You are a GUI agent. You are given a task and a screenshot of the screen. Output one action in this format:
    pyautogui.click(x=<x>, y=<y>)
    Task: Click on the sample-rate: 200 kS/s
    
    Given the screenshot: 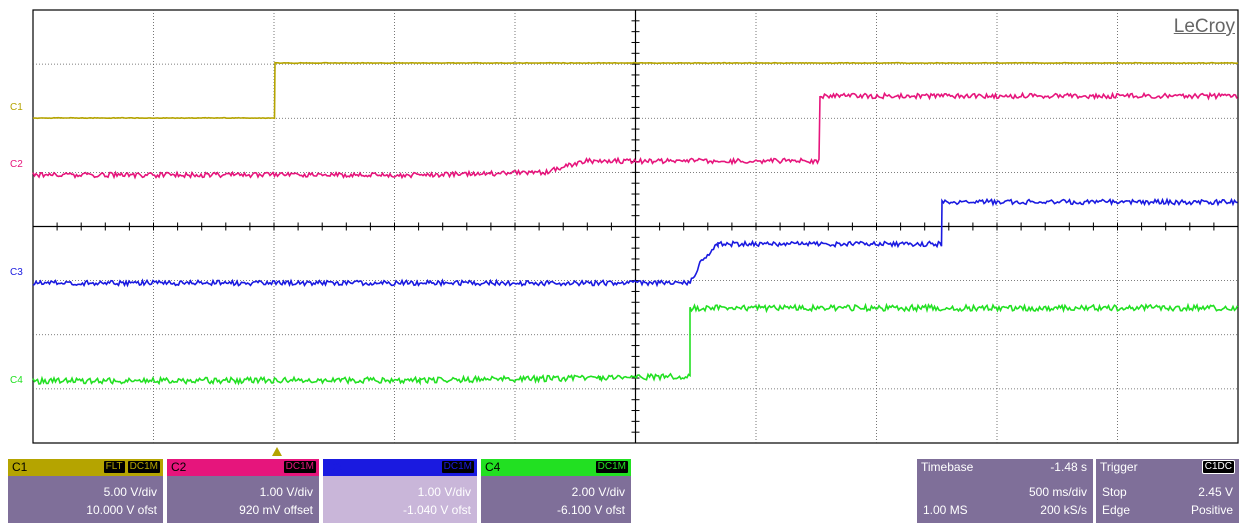 What is the action you would take?
    pyautogui.click(x=1063, y=510)
    